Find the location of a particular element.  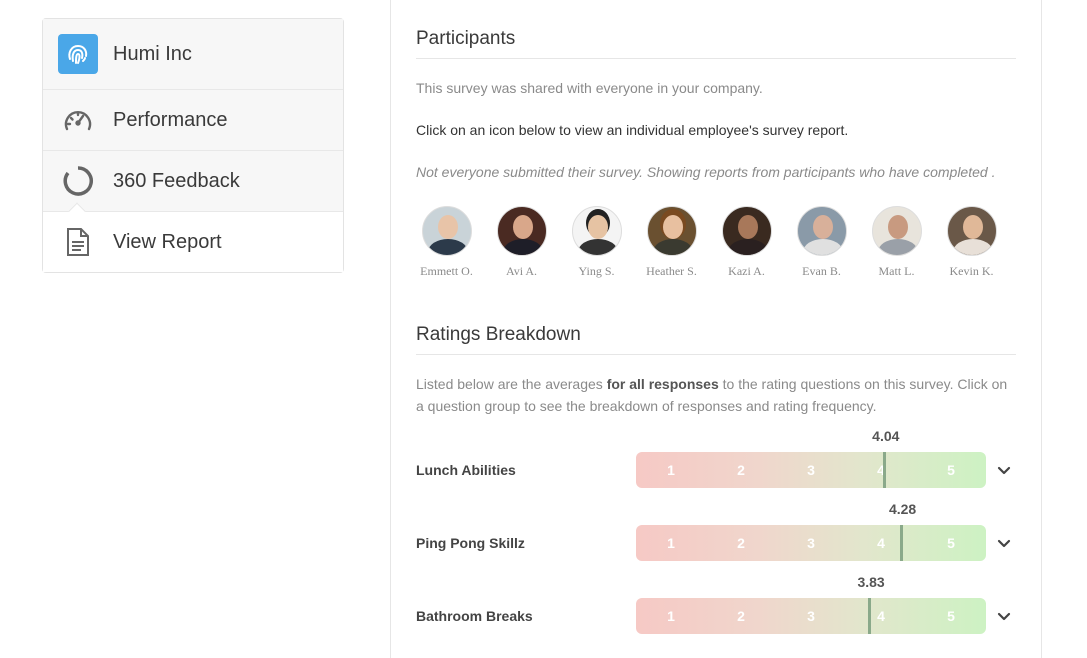

sidebar-company: Humi Inc is located at coordinates (193, 54).